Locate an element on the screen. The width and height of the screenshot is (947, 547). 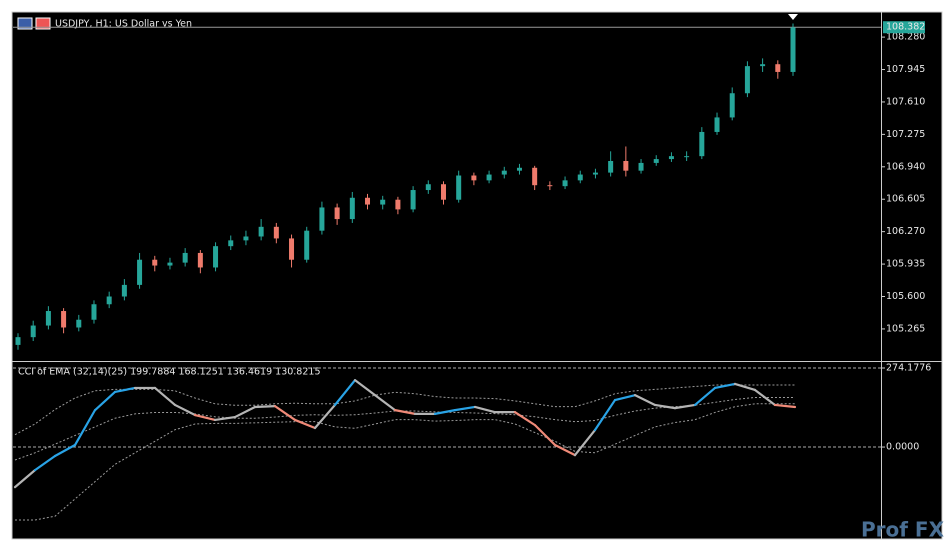
y-tick-label: 106.270 is located at coordinates (905, 231).